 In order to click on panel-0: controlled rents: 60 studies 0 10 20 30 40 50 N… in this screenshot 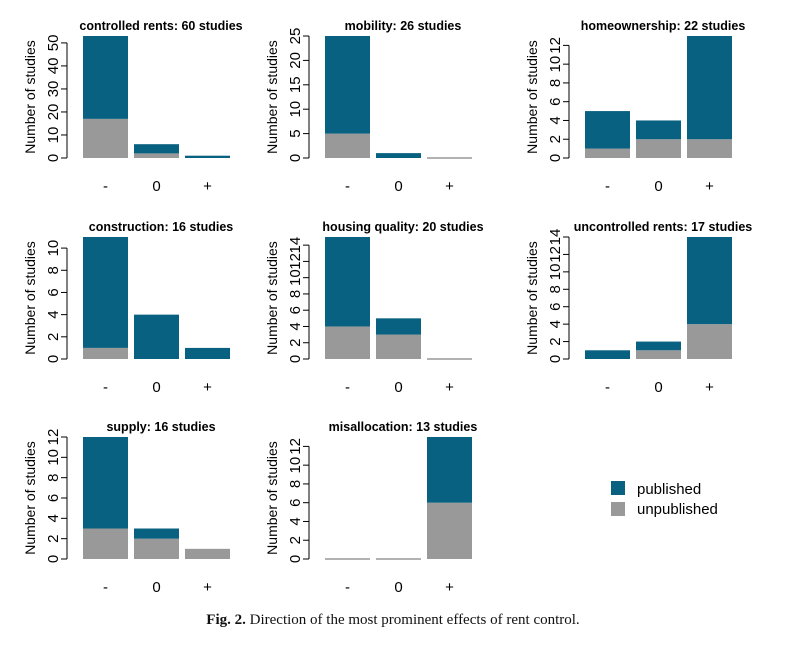, I will do `click(132, 107)`.